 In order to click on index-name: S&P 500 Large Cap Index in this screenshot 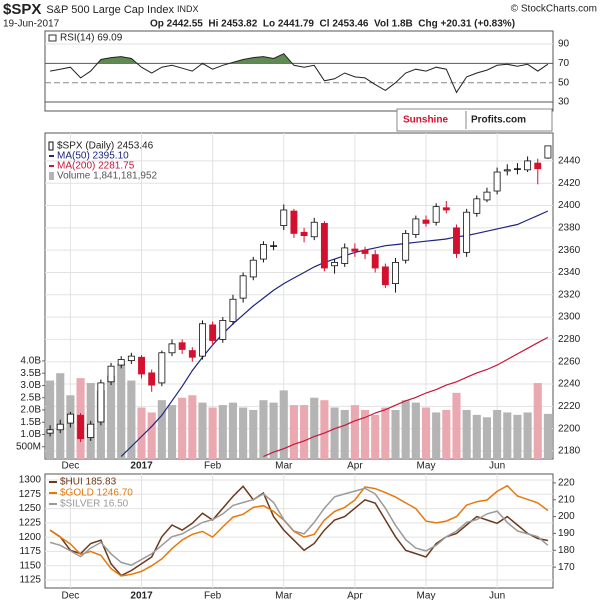, I will do `click(110, 10)`.